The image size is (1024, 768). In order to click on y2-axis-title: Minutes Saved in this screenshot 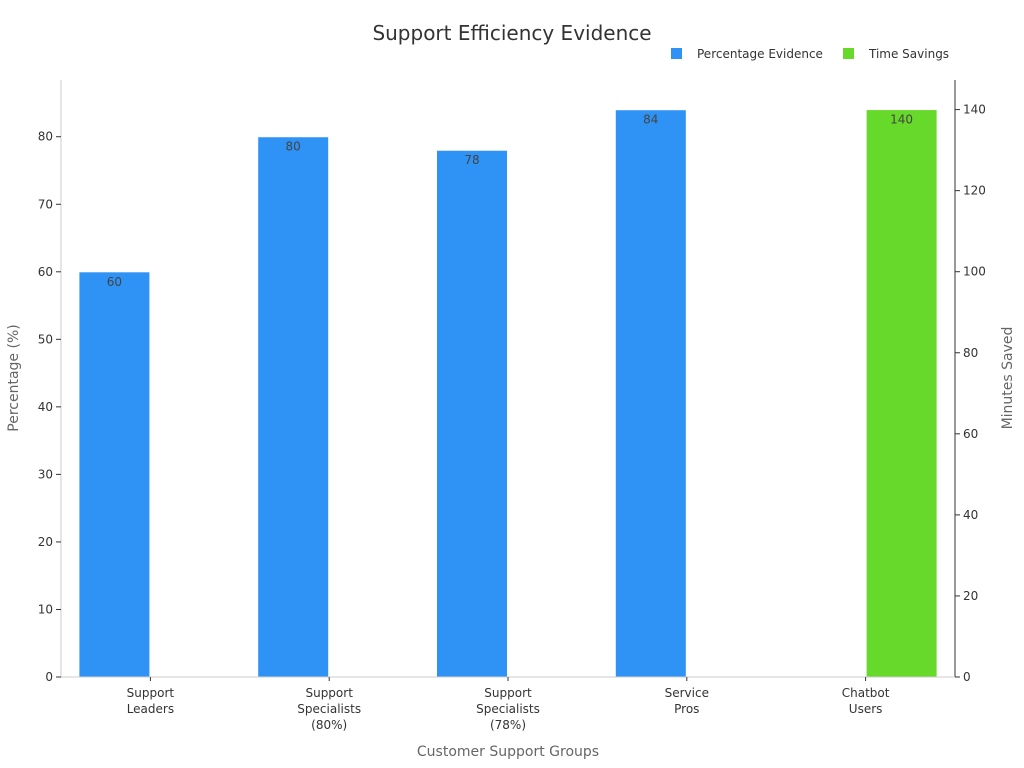, I will do `click(1008, 378)`.